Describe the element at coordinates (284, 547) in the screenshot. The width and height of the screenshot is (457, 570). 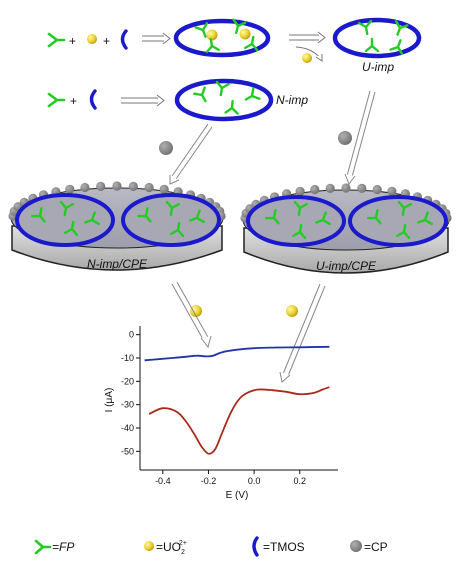
I see `legend-tmos-label: =TMOS` at that location.